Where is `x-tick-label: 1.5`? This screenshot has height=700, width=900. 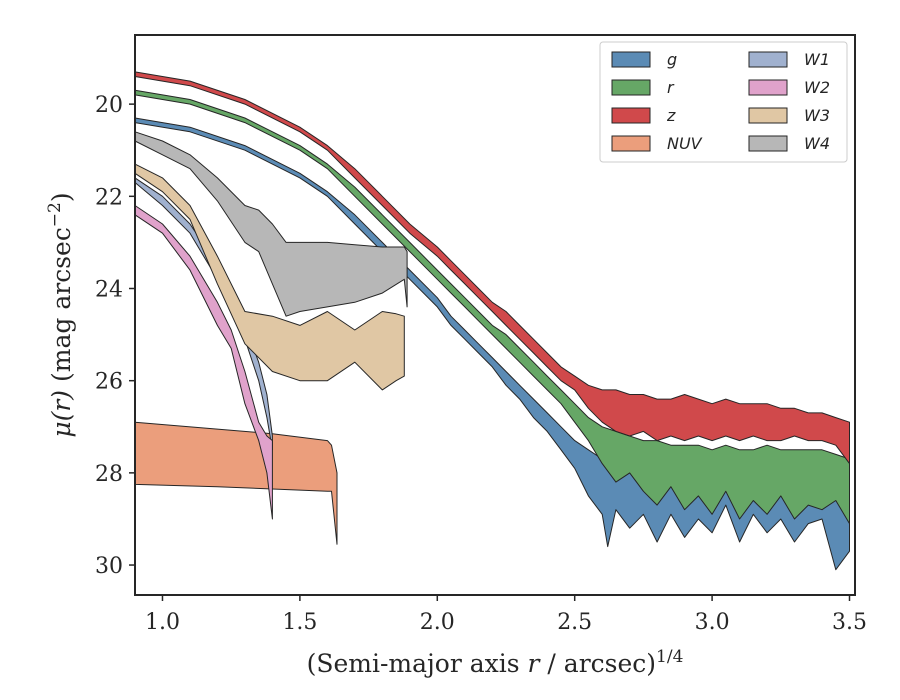
x-tick-label: 1.5 is located at coordinates (299, 622).